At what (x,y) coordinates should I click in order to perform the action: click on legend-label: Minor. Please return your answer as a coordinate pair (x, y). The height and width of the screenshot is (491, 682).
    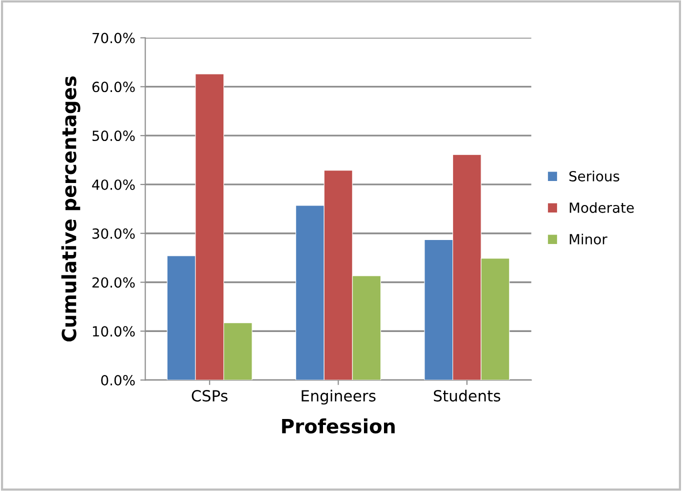
    Looking at the image, I should click on (589, 239).